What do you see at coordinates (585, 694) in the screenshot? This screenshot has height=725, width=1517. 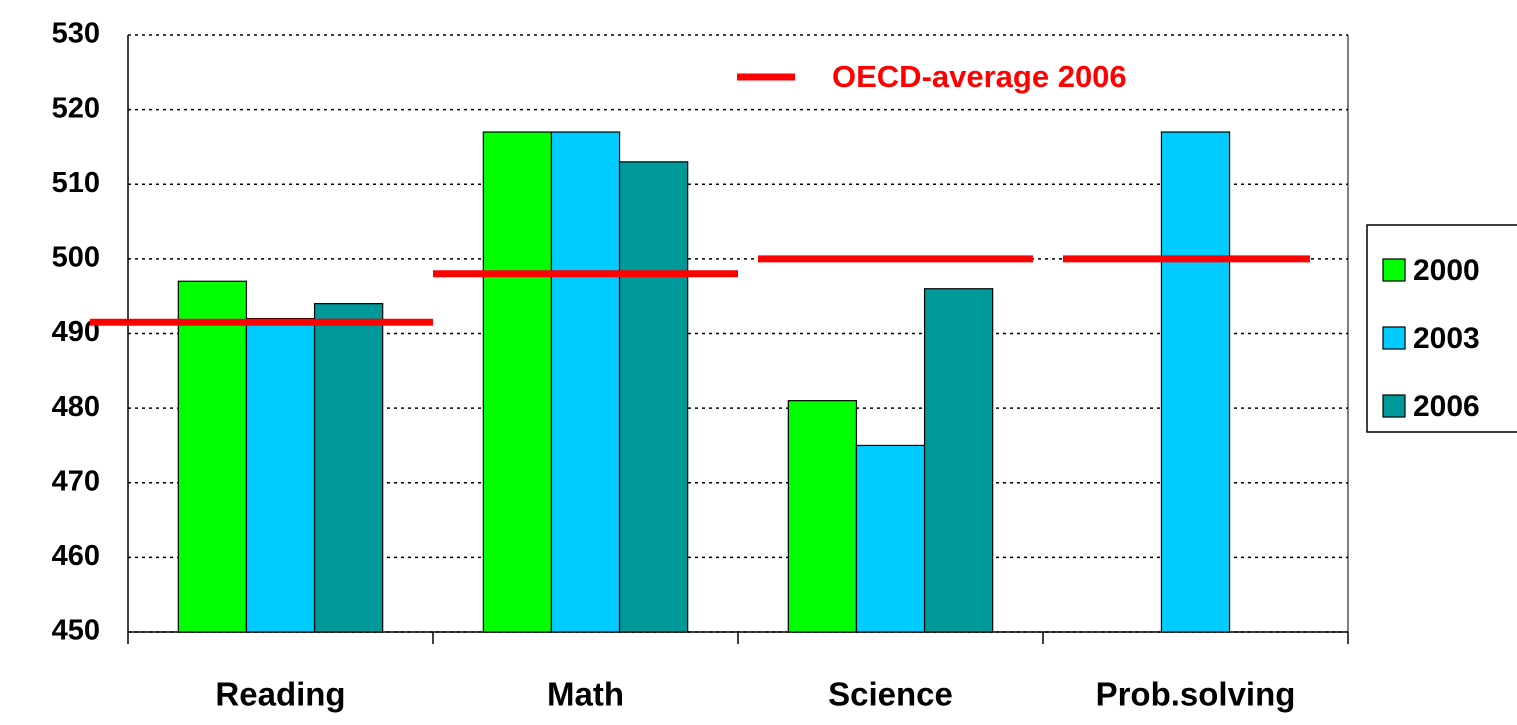 I see `x-tick-label: Math` at bounding box center [585, 694].